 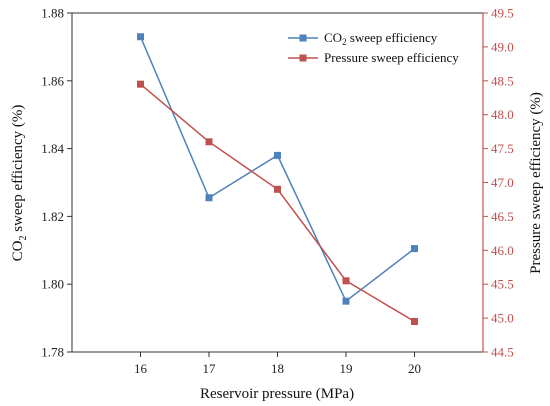 I want to click on left-axis-ticks: 1.78 1.80 1.82 1.84 1.86 1.88, so click(x=56, y=183).